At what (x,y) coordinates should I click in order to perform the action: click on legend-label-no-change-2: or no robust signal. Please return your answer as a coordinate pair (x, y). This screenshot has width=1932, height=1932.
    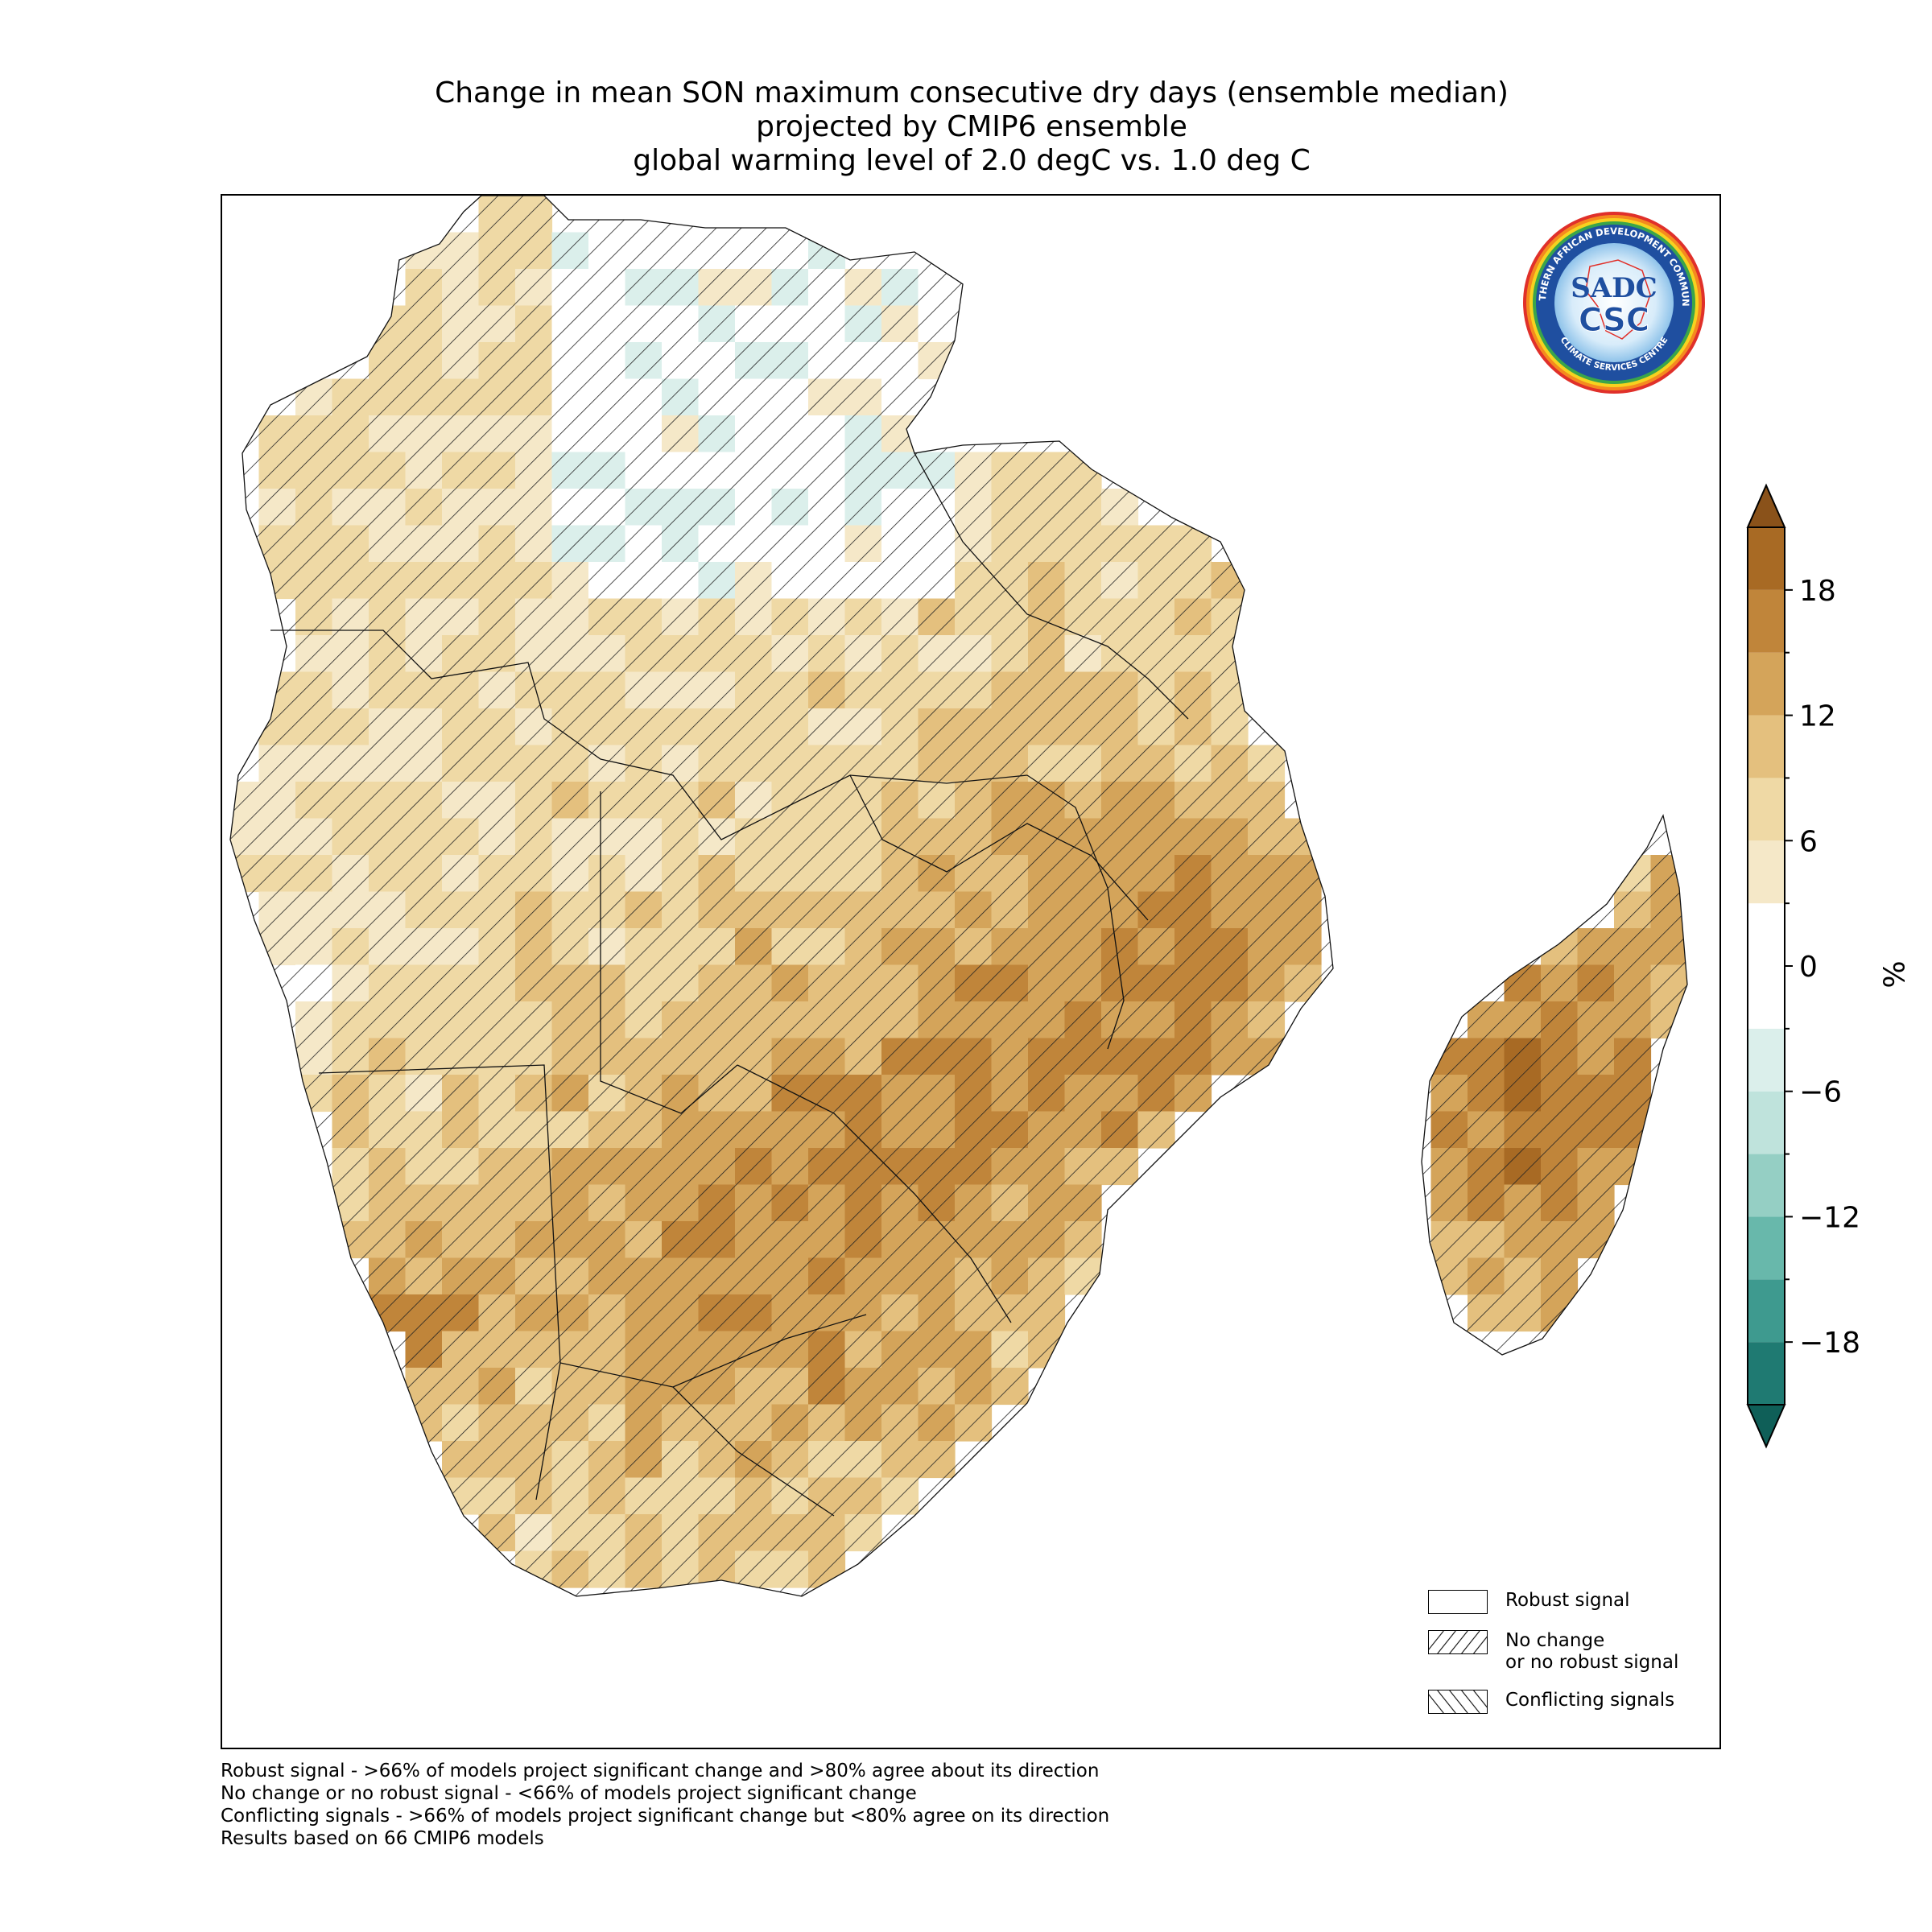
    Looking at the image, I should click on (1592, 1662).